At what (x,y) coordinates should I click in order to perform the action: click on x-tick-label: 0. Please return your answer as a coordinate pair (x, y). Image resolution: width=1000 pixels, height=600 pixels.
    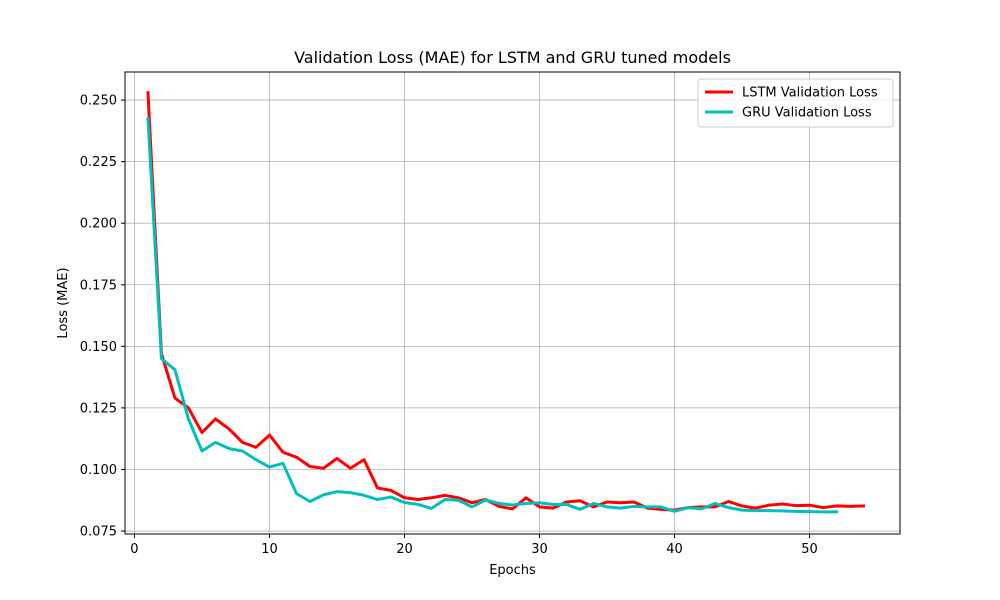
    Looking at the image, I should click on (134, 549).